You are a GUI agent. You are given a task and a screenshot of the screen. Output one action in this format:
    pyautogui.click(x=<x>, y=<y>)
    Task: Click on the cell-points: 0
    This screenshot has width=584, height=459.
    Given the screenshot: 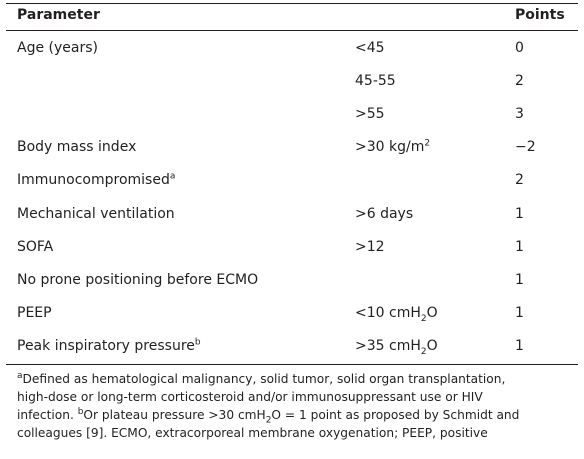 What is the action you would take?
    pyautogui.click(x=519, y=48)
    